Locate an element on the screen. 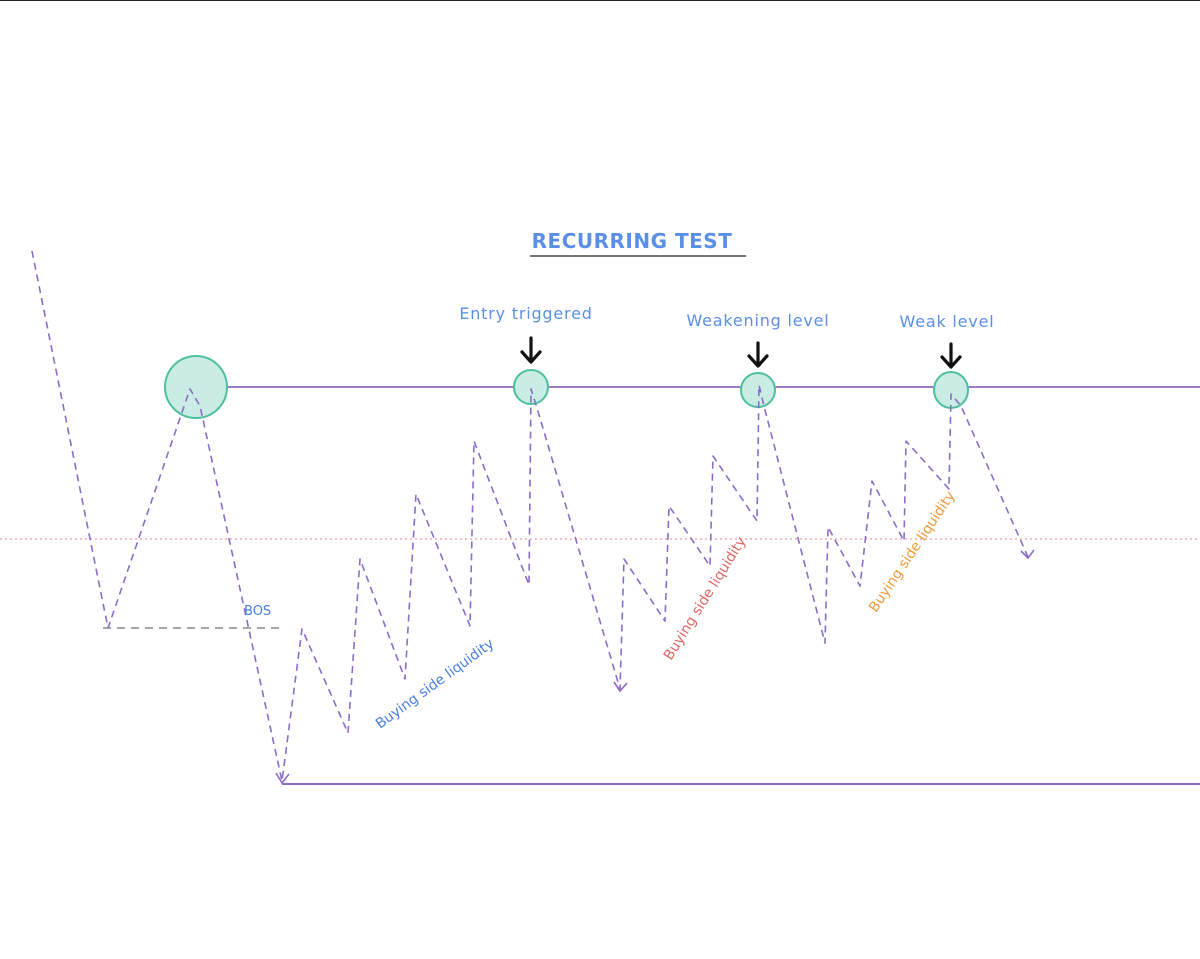  label-bos: BOS is located at coordinates (257, 611).